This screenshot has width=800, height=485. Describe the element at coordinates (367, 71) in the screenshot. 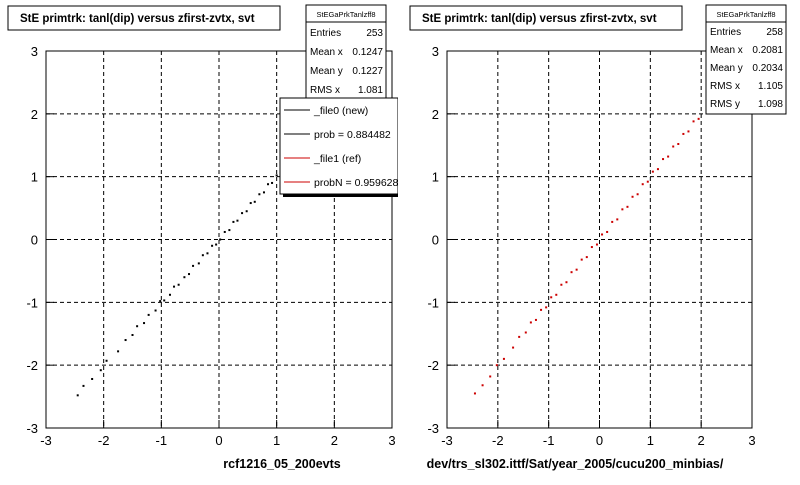

I see `stats-value: 0.1227` at that location.